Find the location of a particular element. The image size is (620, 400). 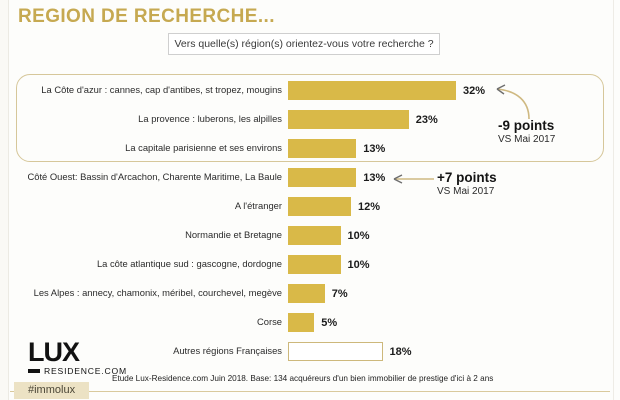

bar-zone: 32% is located at coordinates (454, 90).